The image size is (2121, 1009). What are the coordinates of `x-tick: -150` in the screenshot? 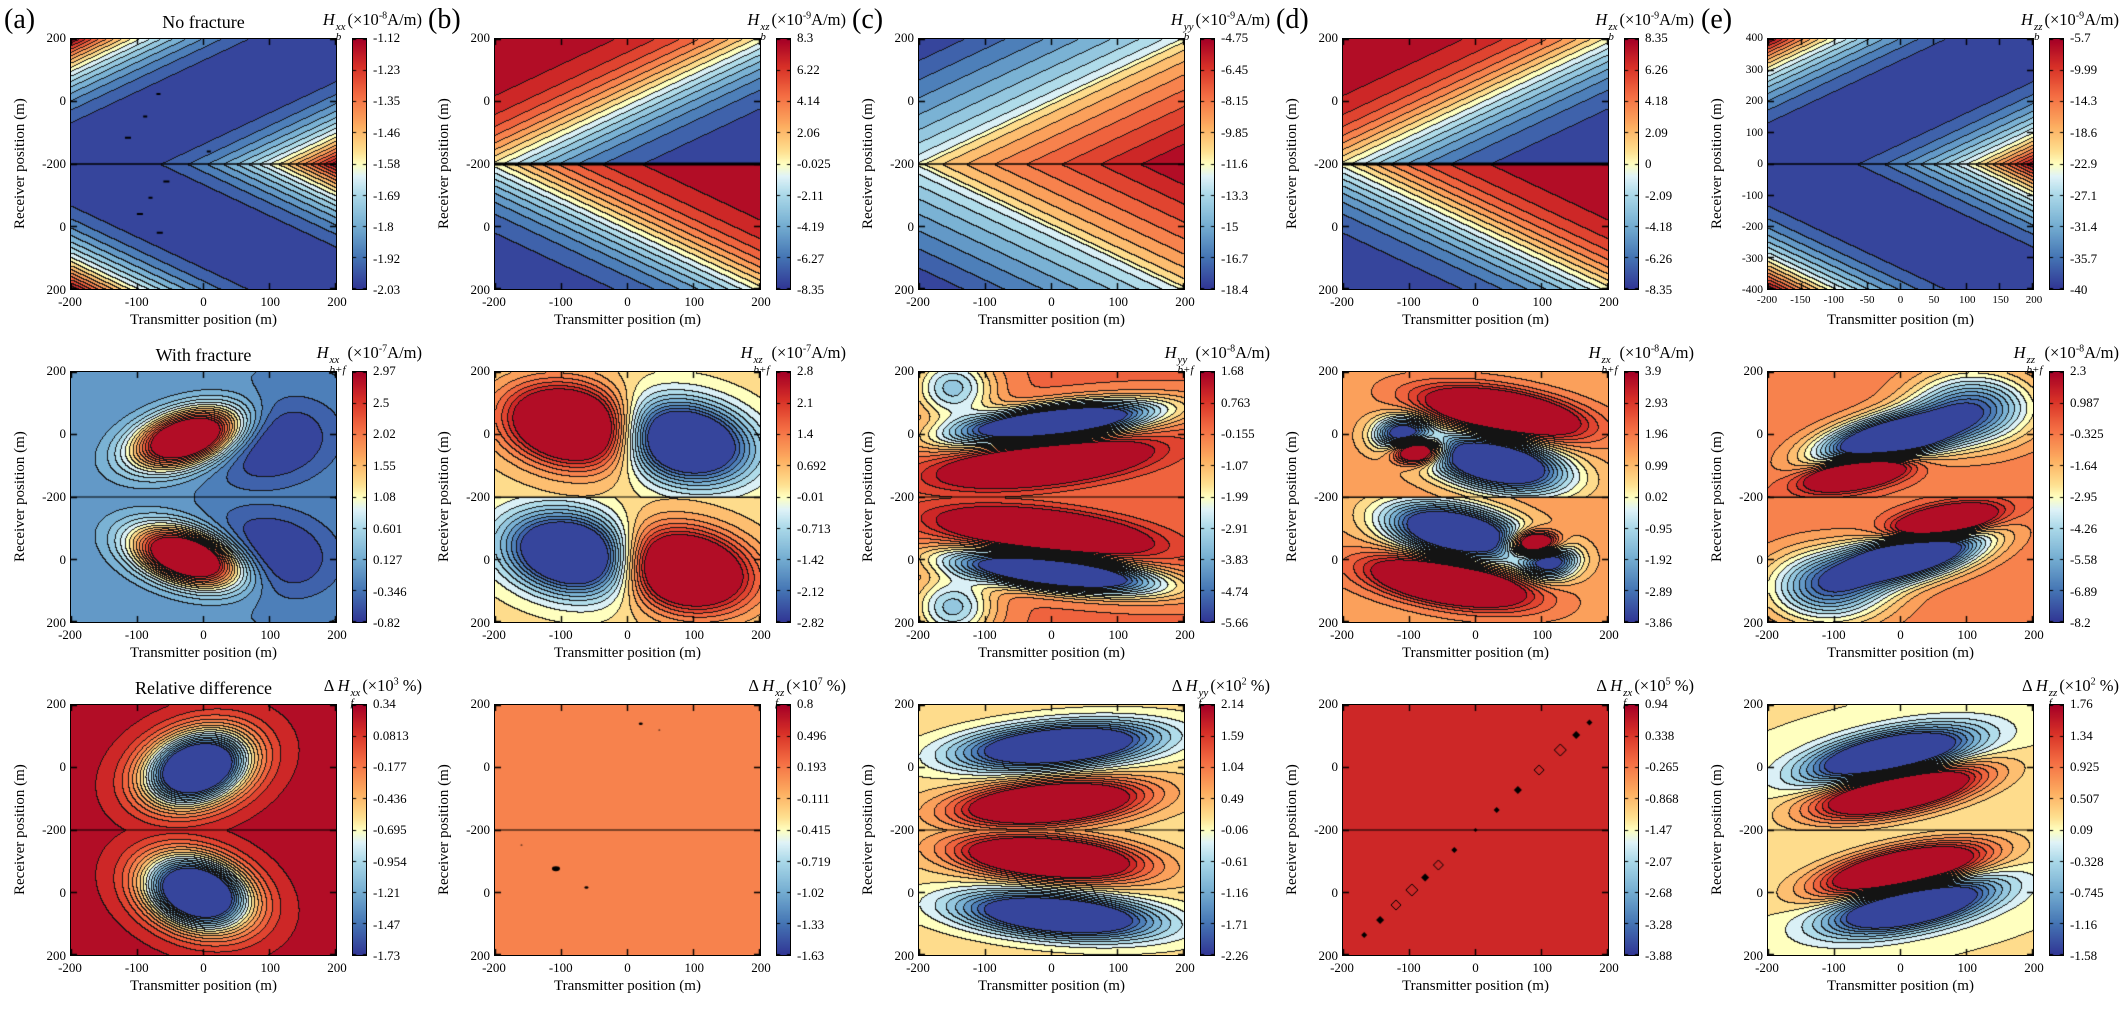 It's located at (1800, 300).